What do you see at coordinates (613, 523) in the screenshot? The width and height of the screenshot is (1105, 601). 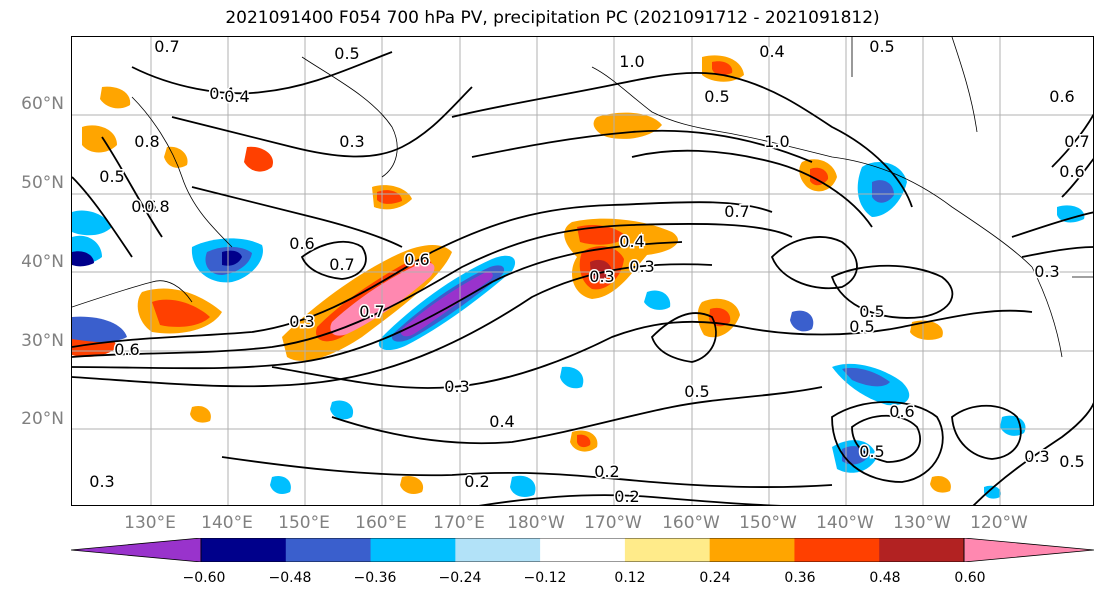 I see `longitude-label: 170°W` at bounding box center [613, 523].